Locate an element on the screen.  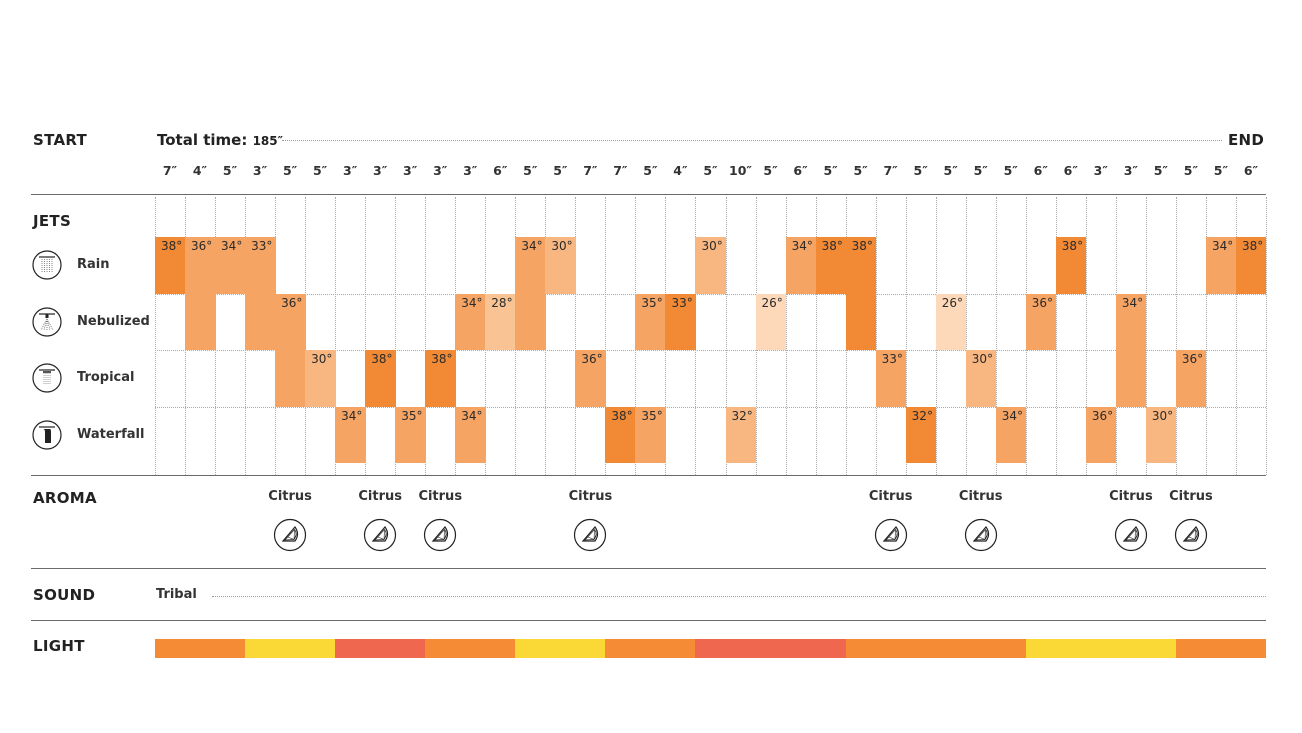
sound-dotted-line is located at coordinates (739, 596).